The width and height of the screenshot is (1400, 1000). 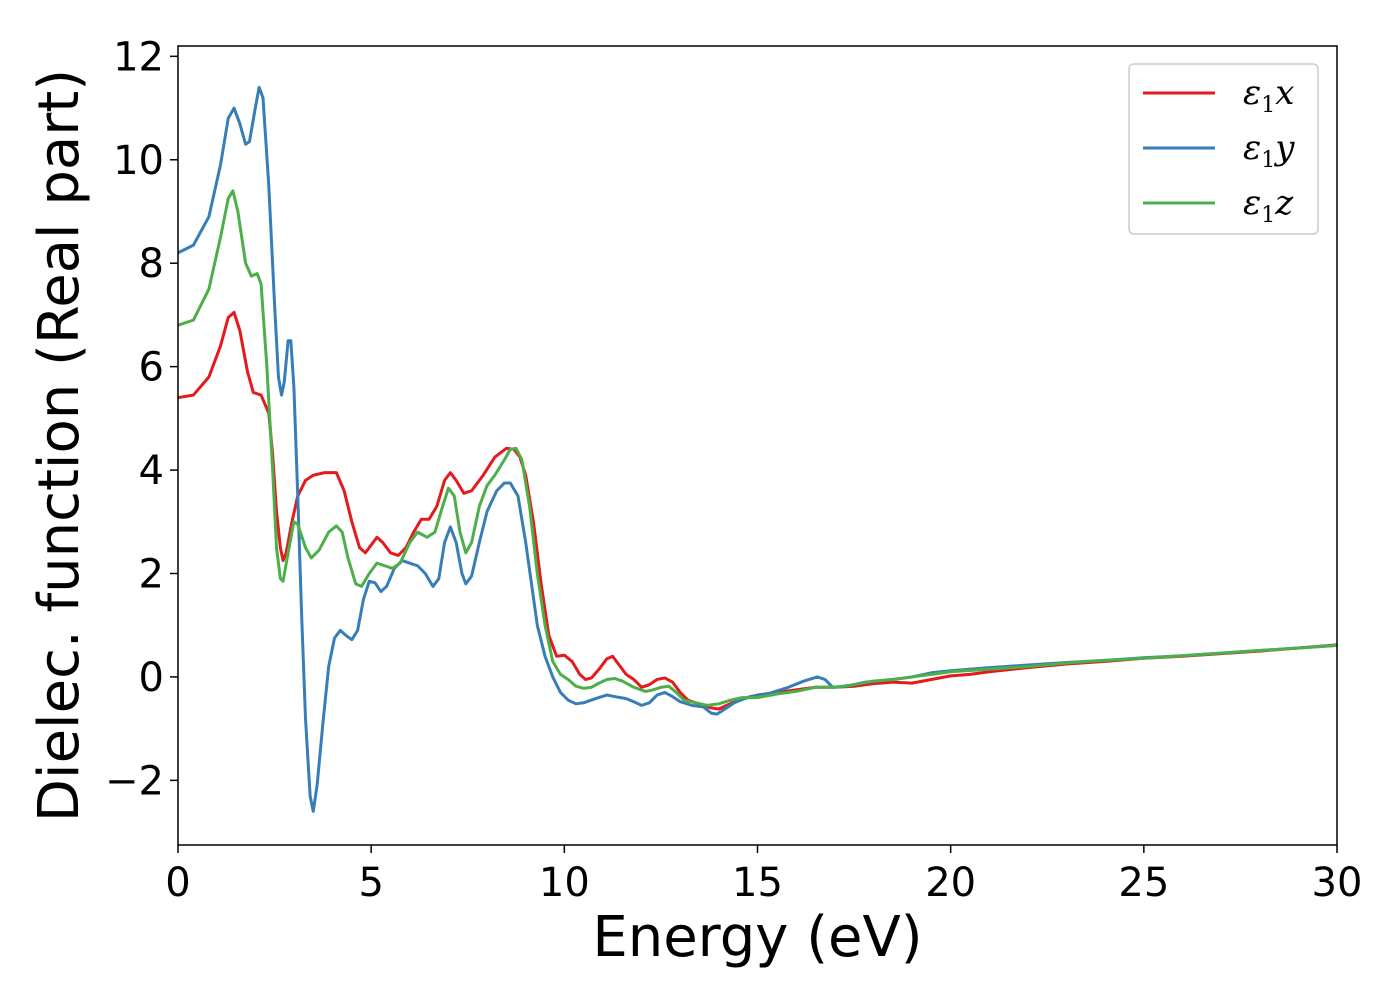 I want to click on y-tick-label: 10, so click(x=138, y=161).